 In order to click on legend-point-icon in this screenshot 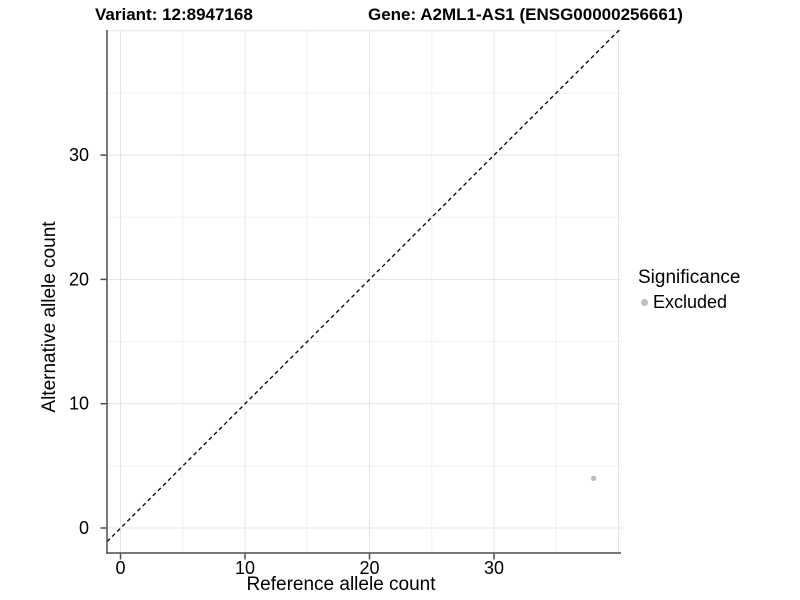, I will do `click(644, 302)`.